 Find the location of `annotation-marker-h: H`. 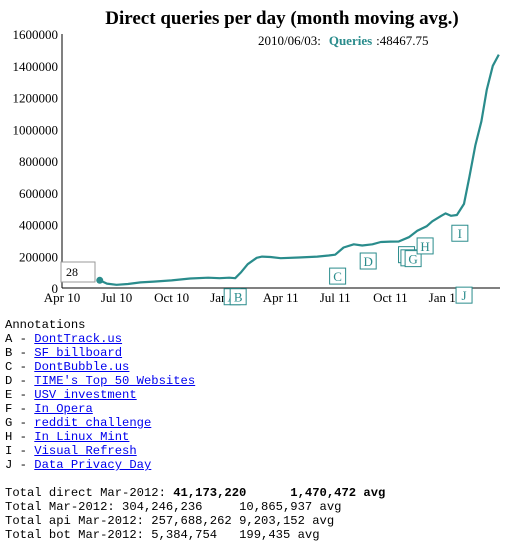

annotation-marker-h: H is located at coordinates (425, 246).